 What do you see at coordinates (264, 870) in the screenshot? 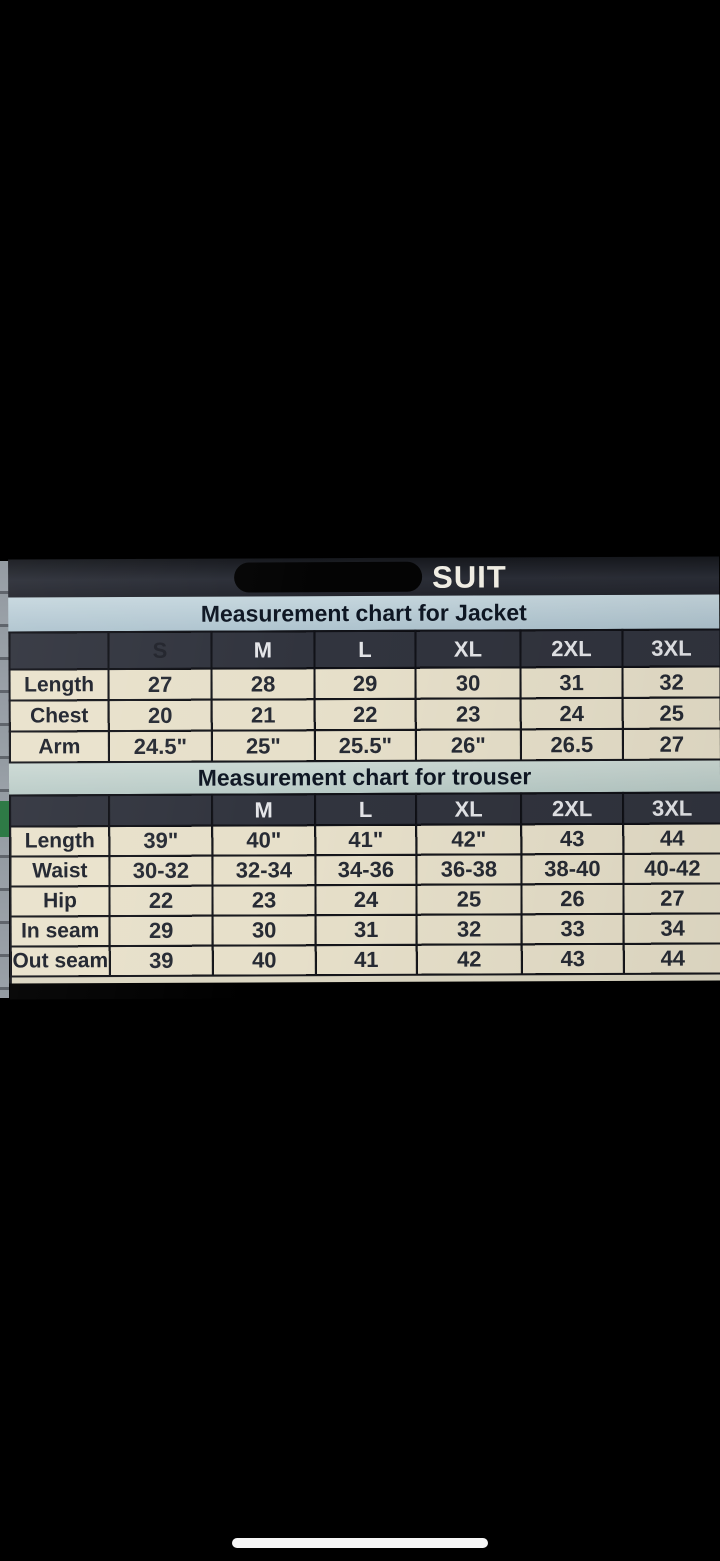
I see `table-cell: 32-34` at bounding box center [264, 870].